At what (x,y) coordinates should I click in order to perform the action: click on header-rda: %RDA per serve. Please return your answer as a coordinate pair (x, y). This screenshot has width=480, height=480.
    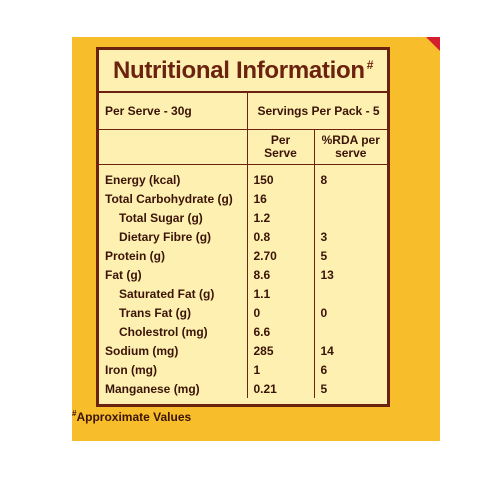
    Looking at the image, I should click on (350, 147).